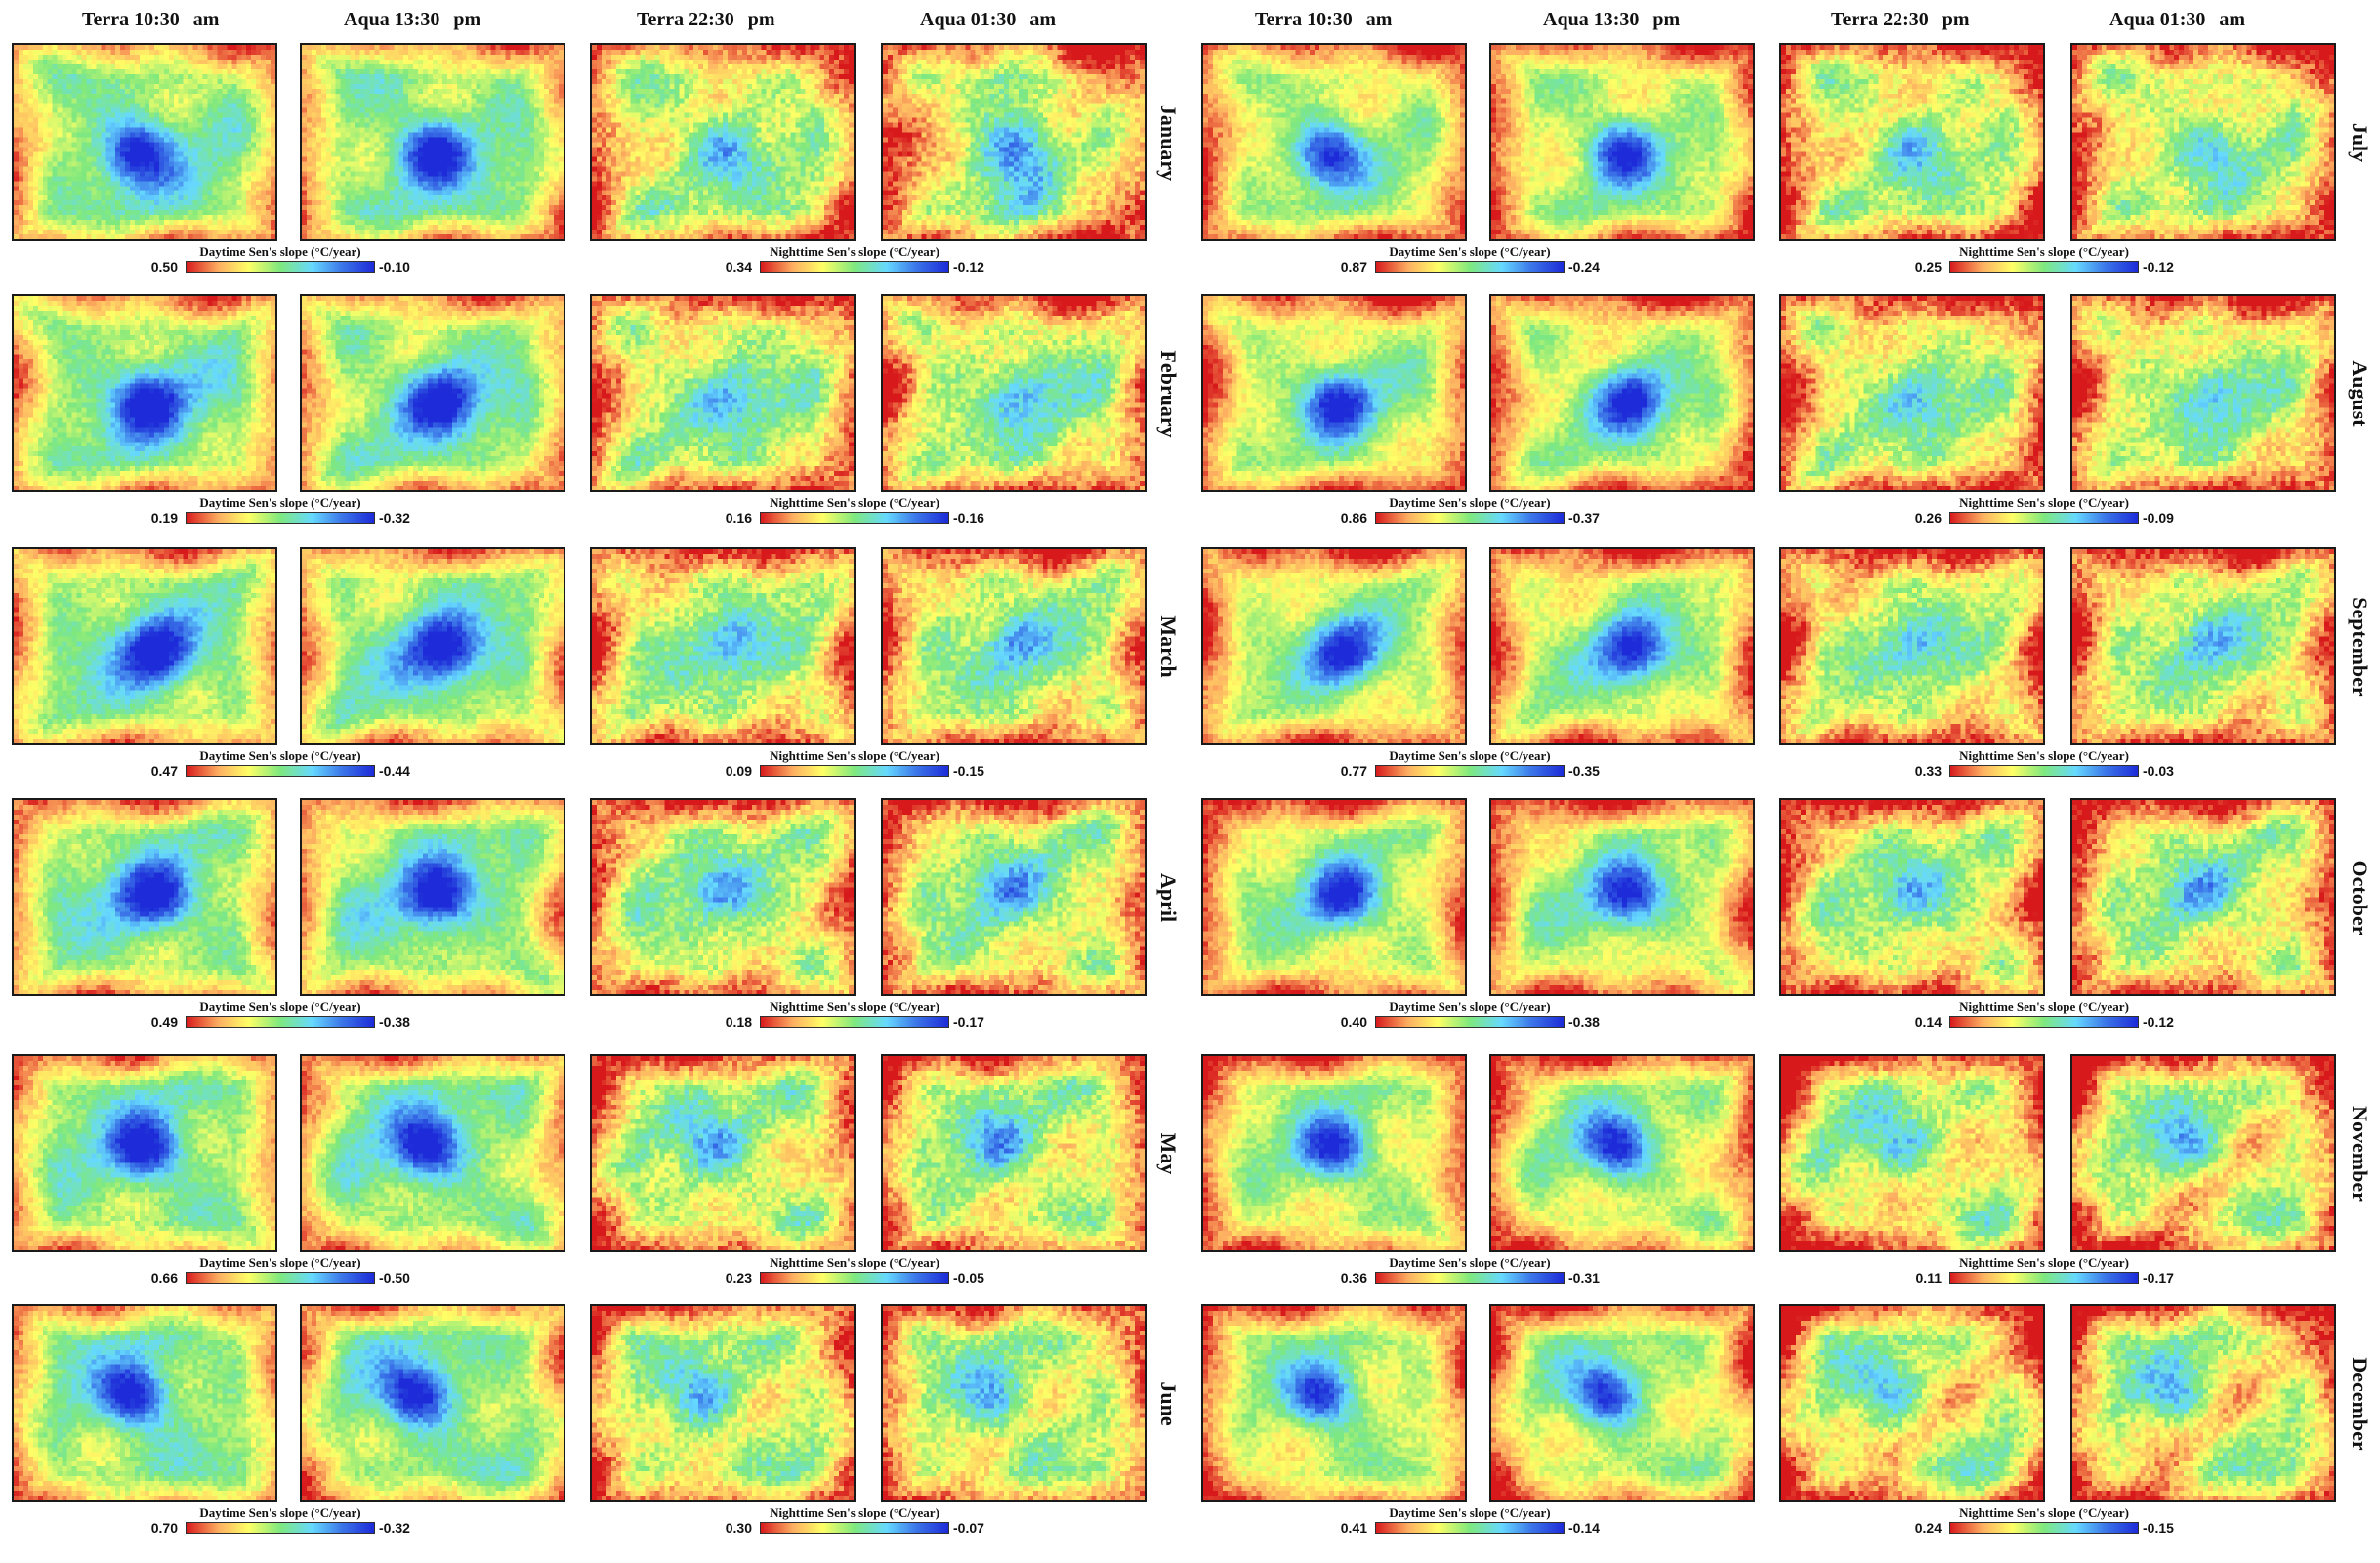 This screenshot has height=1563, width=2380. What do you see at coordinates (1353, 1278) in the screenshot?
I see `legend-min-right-day-4: 0.36` at bounding box center [1353, 1278].